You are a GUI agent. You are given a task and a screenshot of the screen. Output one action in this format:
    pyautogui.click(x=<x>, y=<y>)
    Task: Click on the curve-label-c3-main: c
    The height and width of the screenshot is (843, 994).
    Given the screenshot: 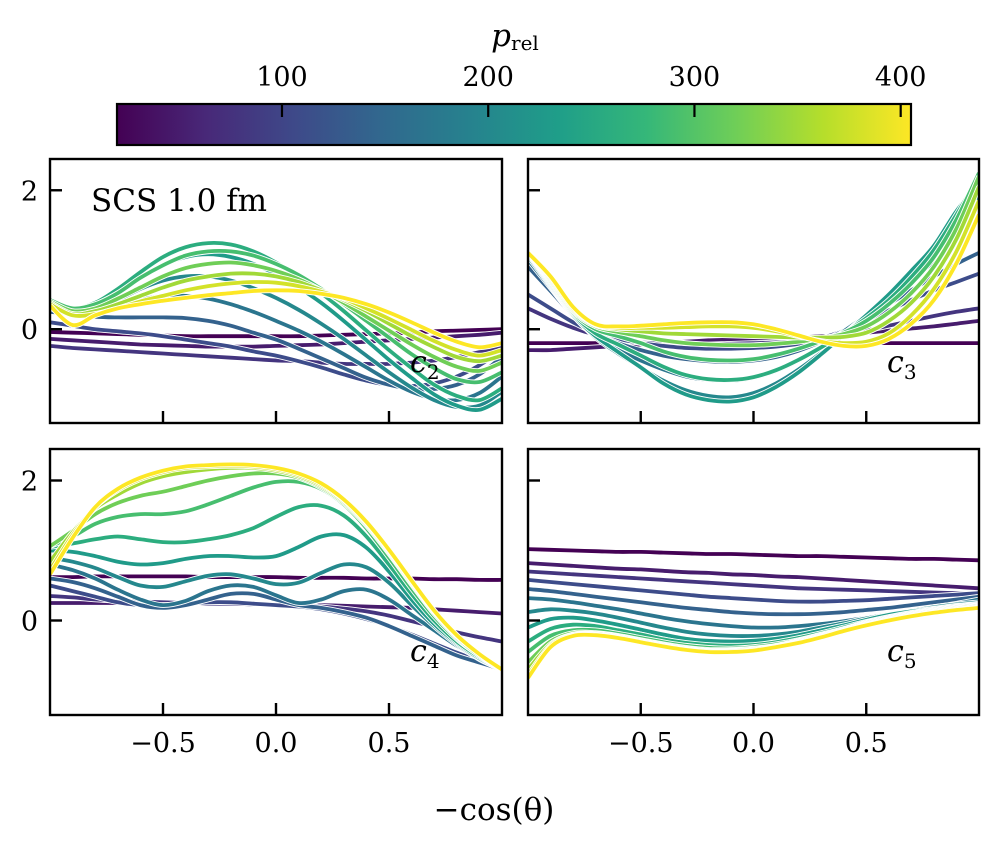 What is the action you would take?
    pyautogui.click(x=895, y=362)
    